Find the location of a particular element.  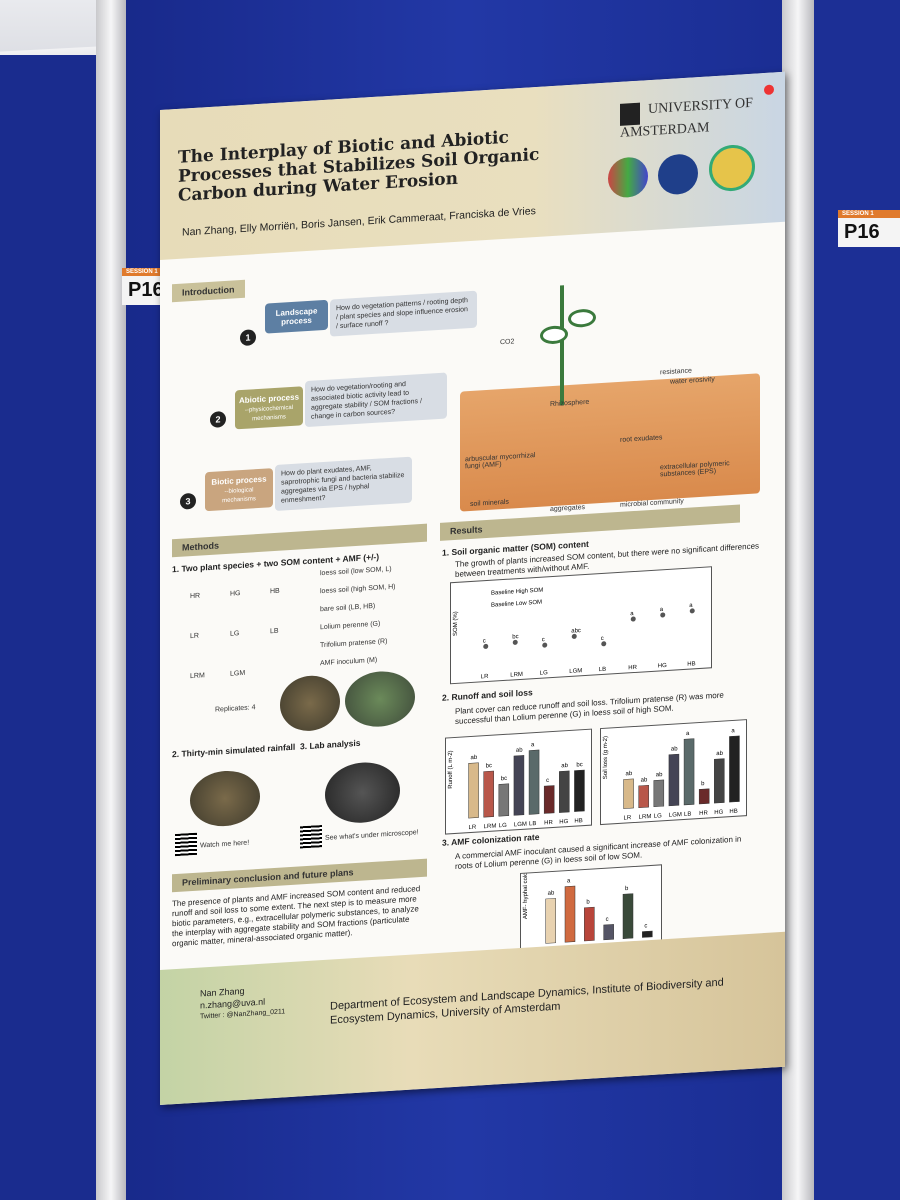

data-label: abc is located at coordinates (576, 631).